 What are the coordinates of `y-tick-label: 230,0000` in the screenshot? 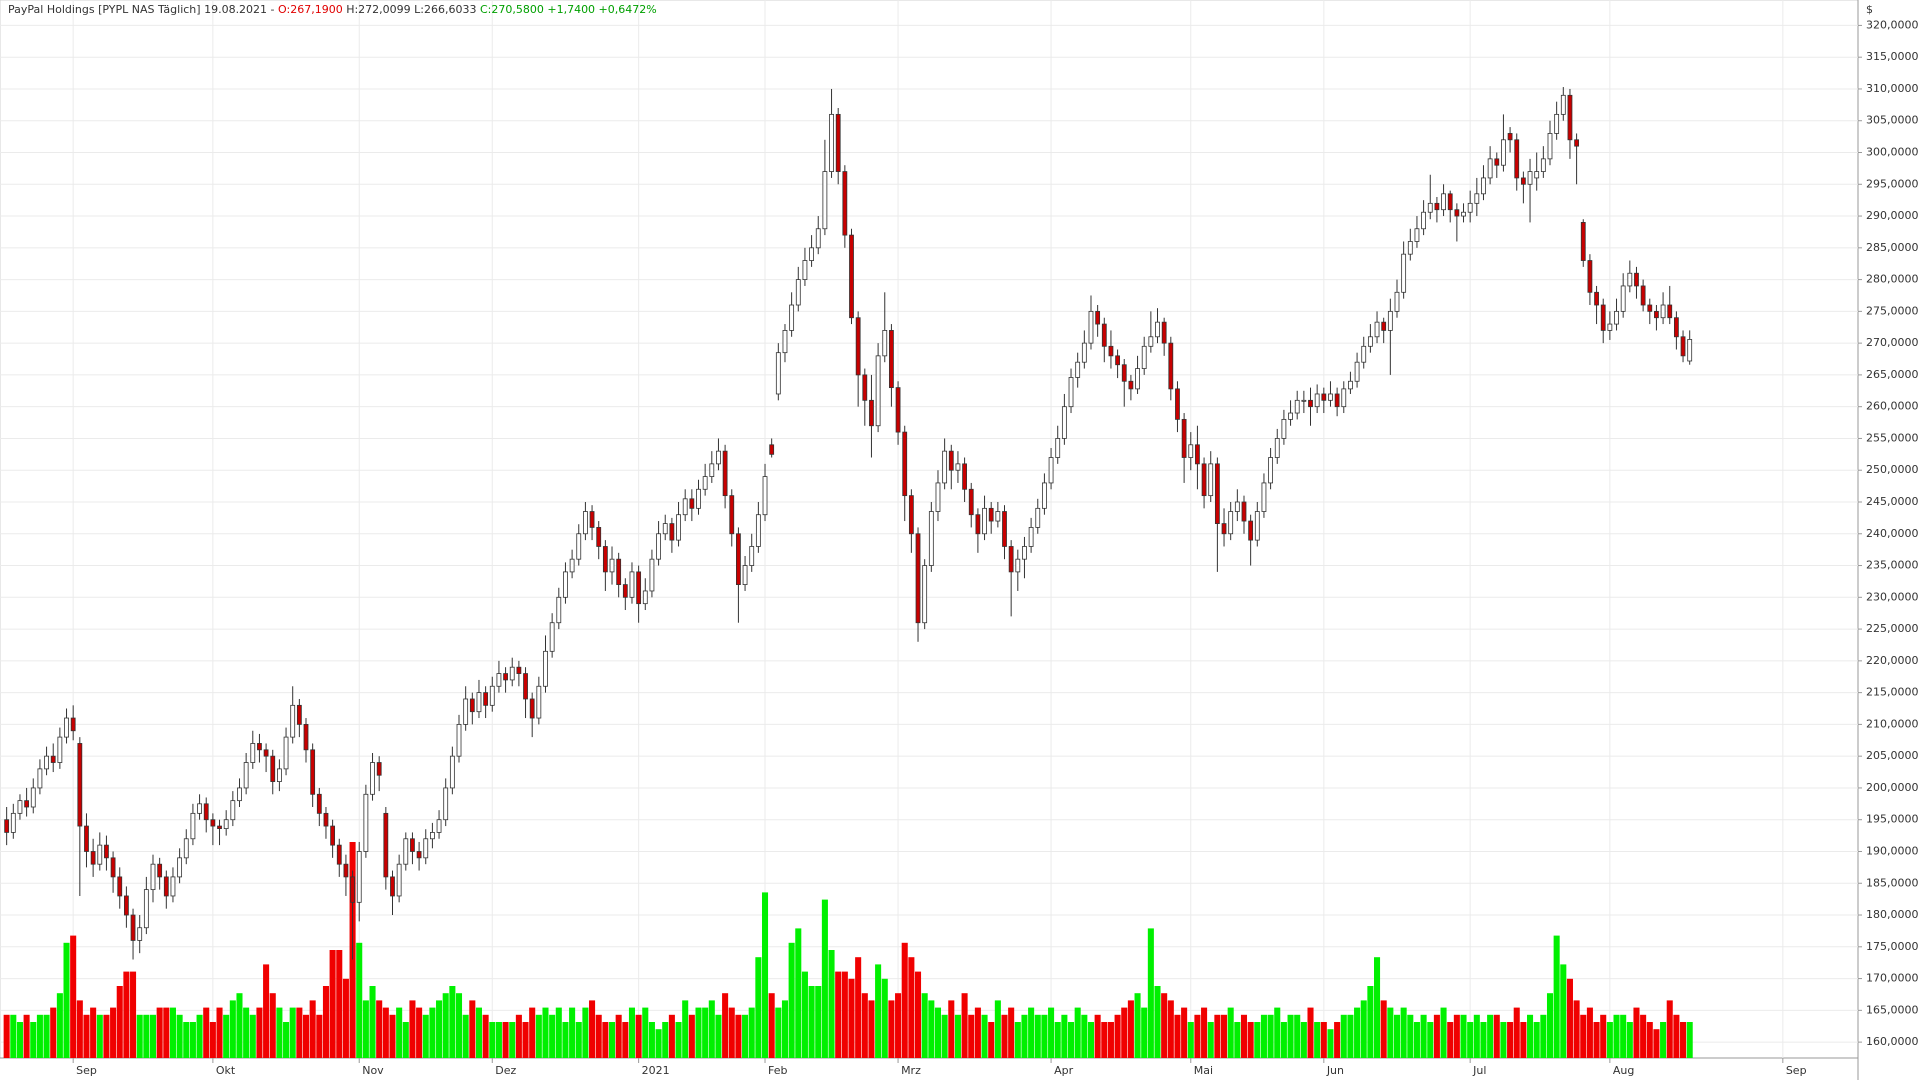 It's located at (1892, 596).